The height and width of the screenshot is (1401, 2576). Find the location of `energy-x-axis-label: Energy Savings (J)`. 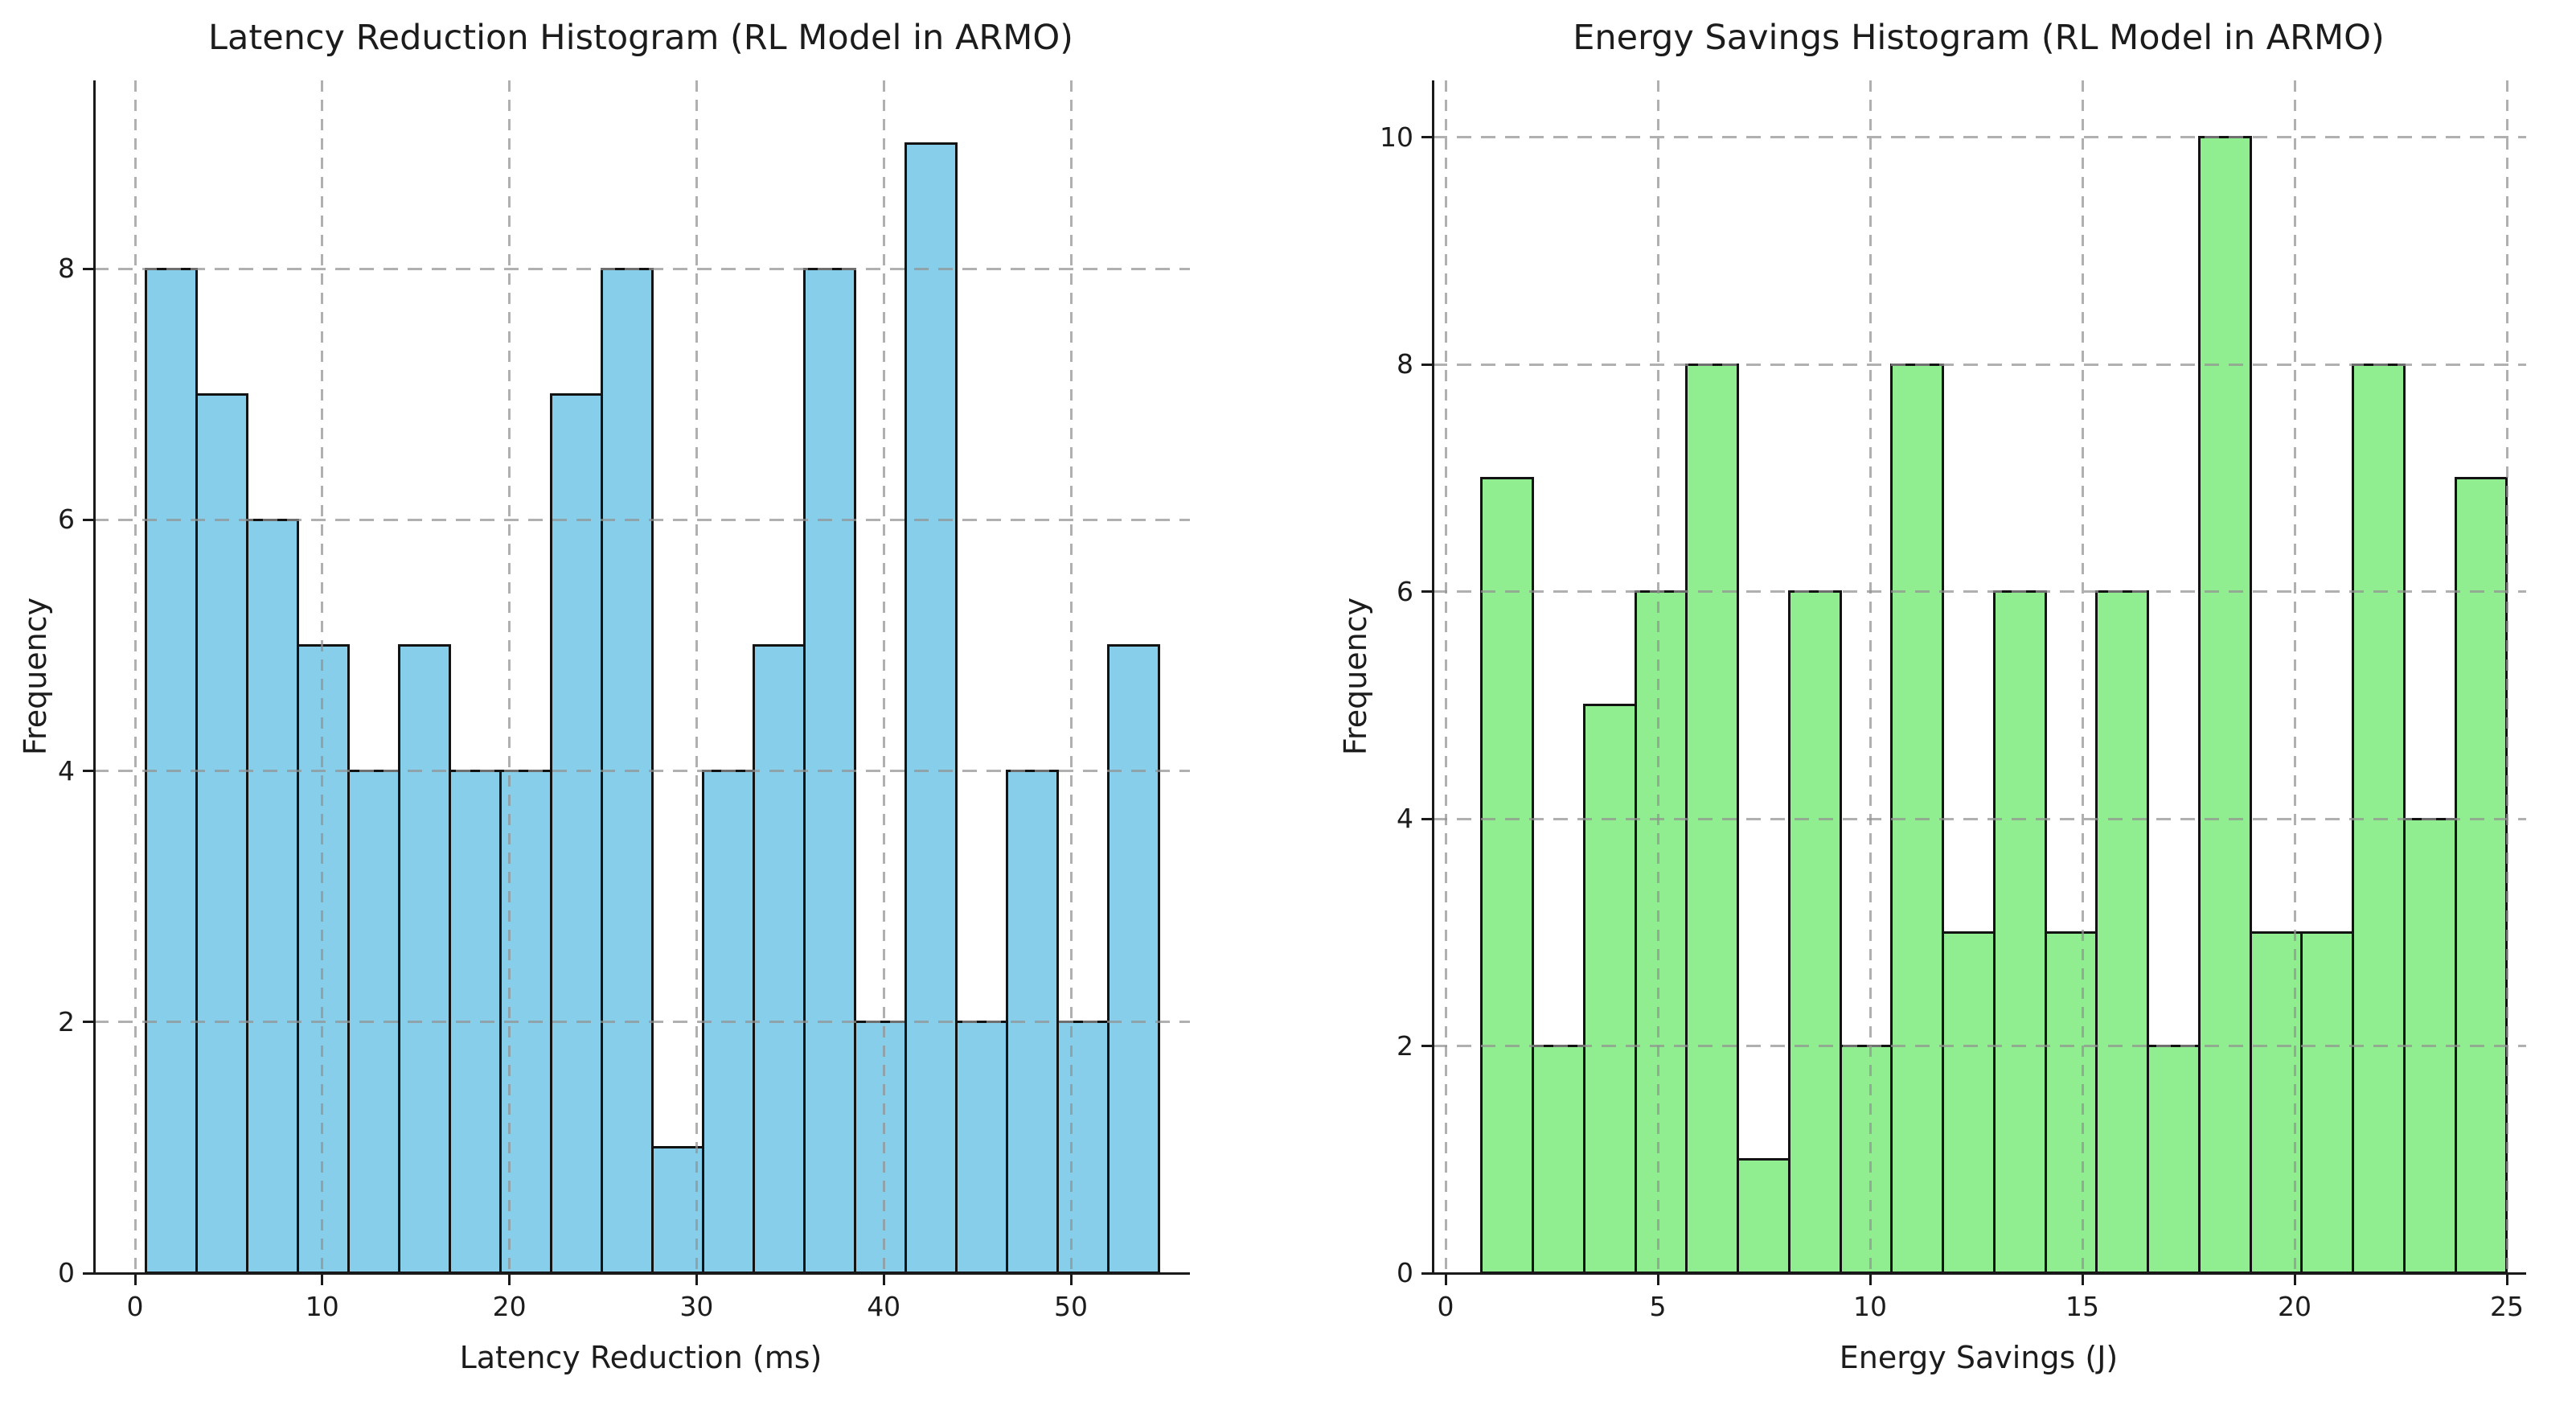

energy-x-axis-label: Energy Savings (J) is located at coordinates (1979, 1357).